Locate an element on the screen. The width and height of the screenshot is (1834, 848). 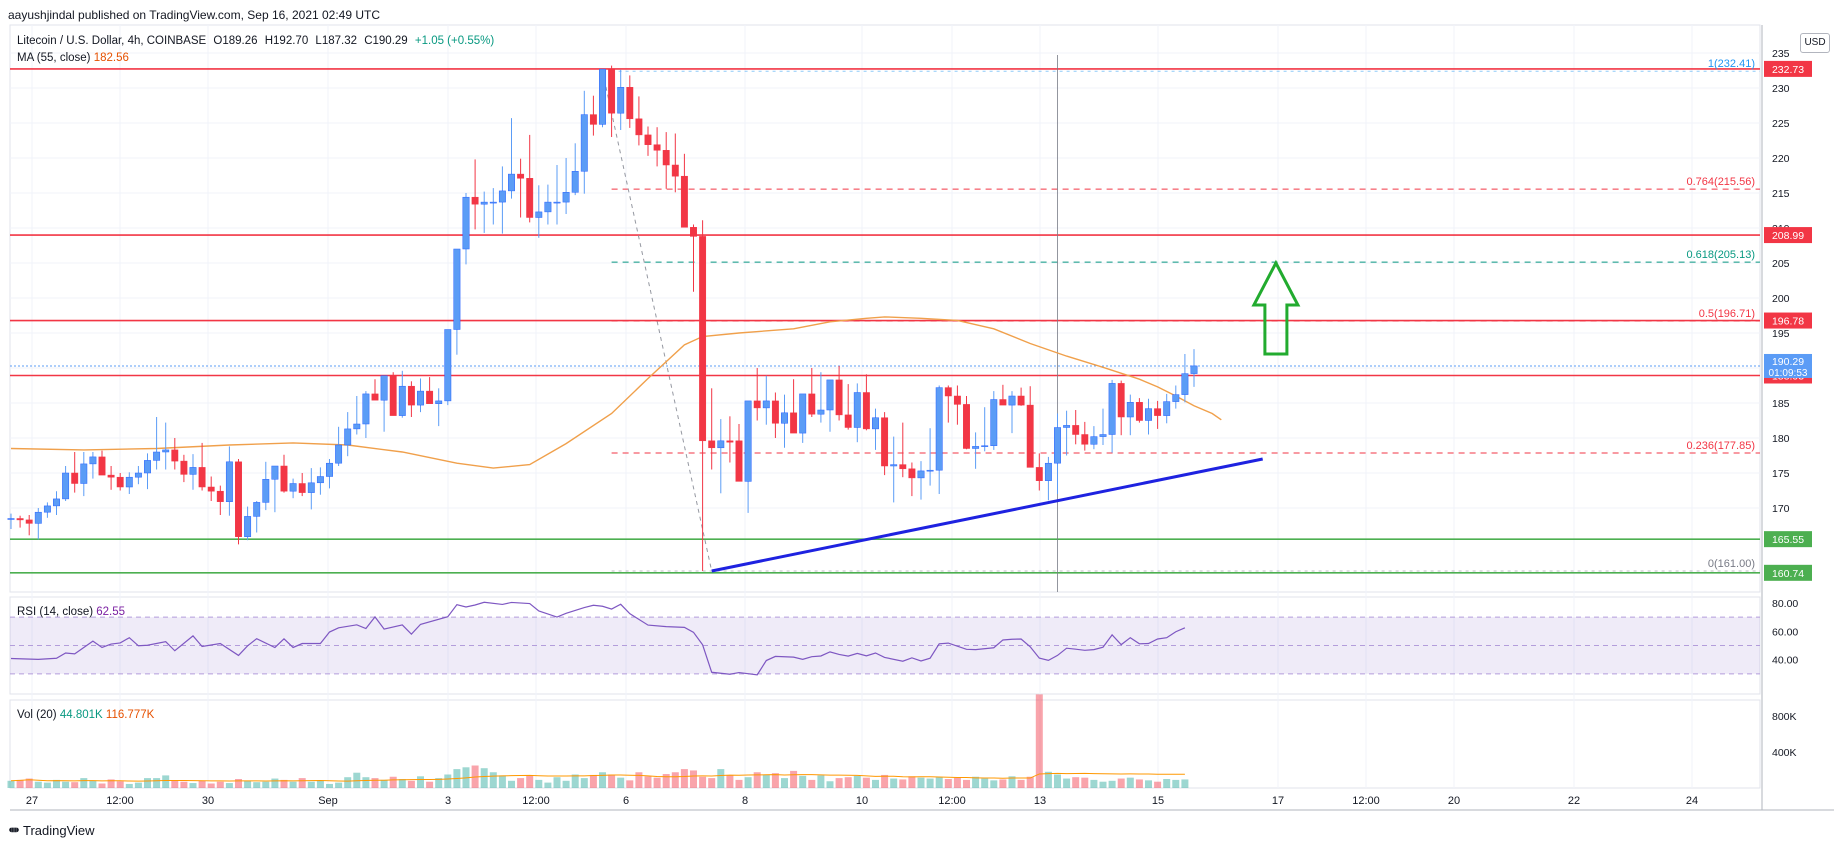
time-tick-label: 17 is located at coordinates (1278, 801).